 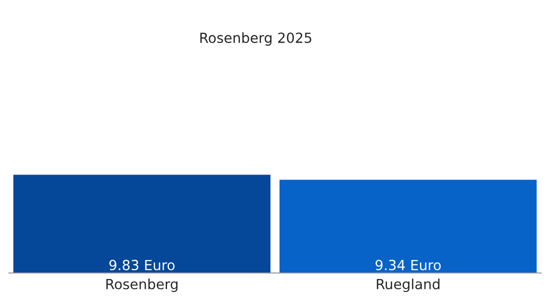 I want to click on x-tick-label: Rosenberg, so click(x=142, y=285).